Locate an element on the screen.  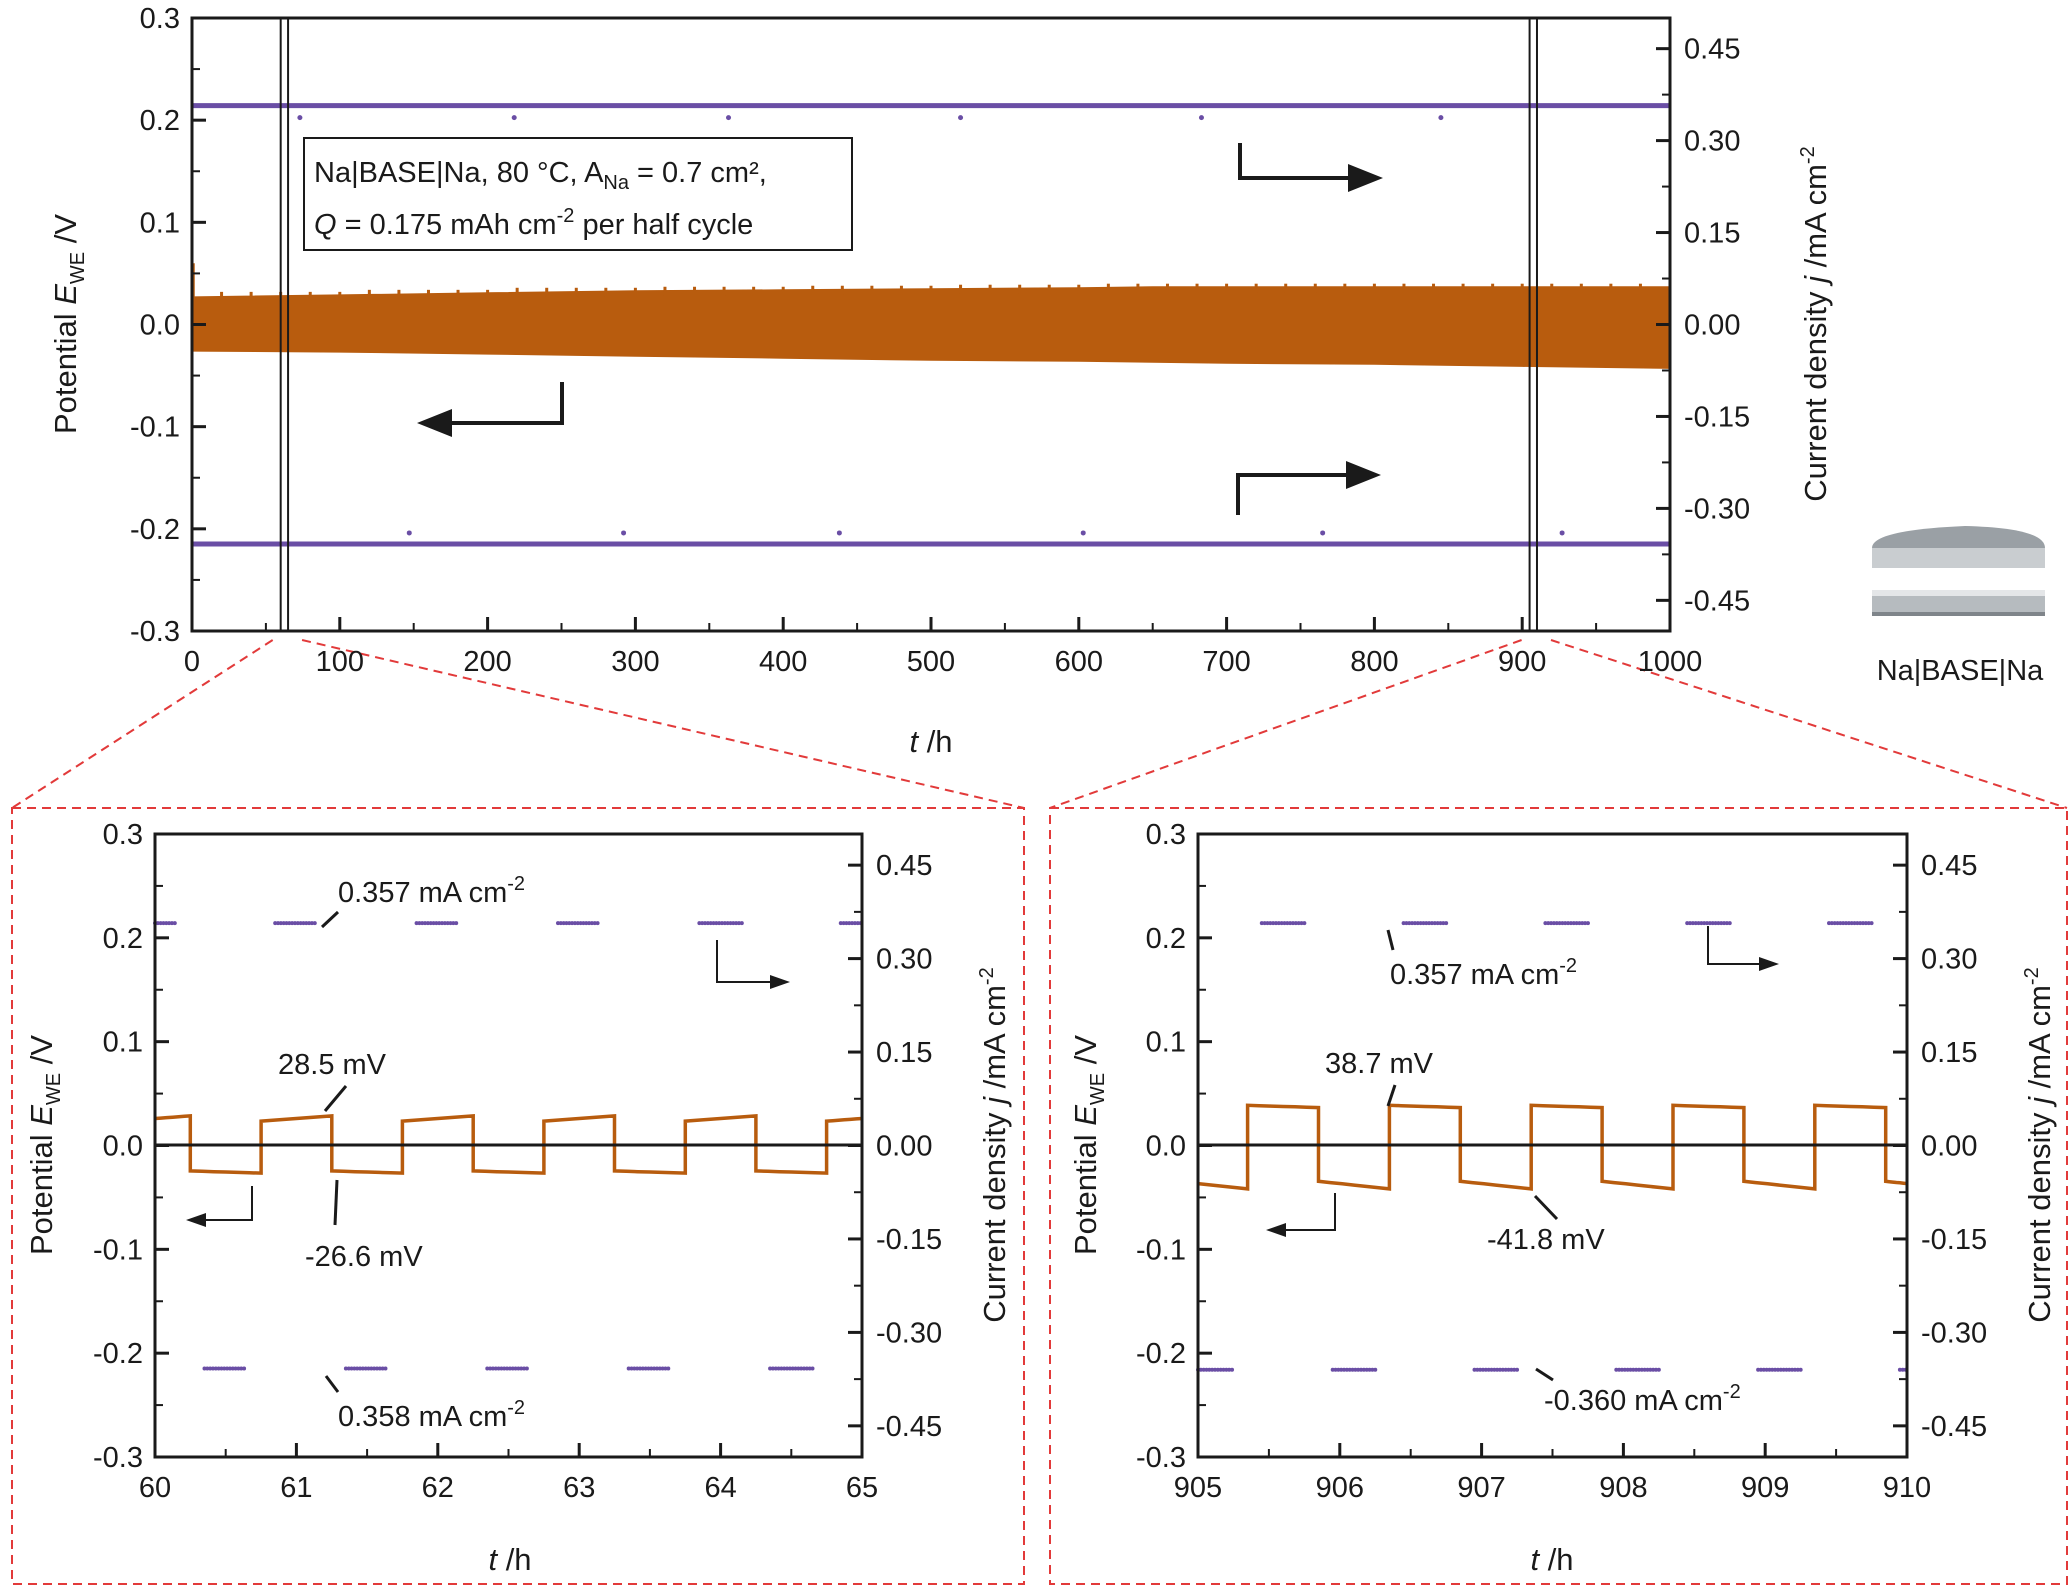
arrow-potential-left is located at coordinates (1311, 1212).